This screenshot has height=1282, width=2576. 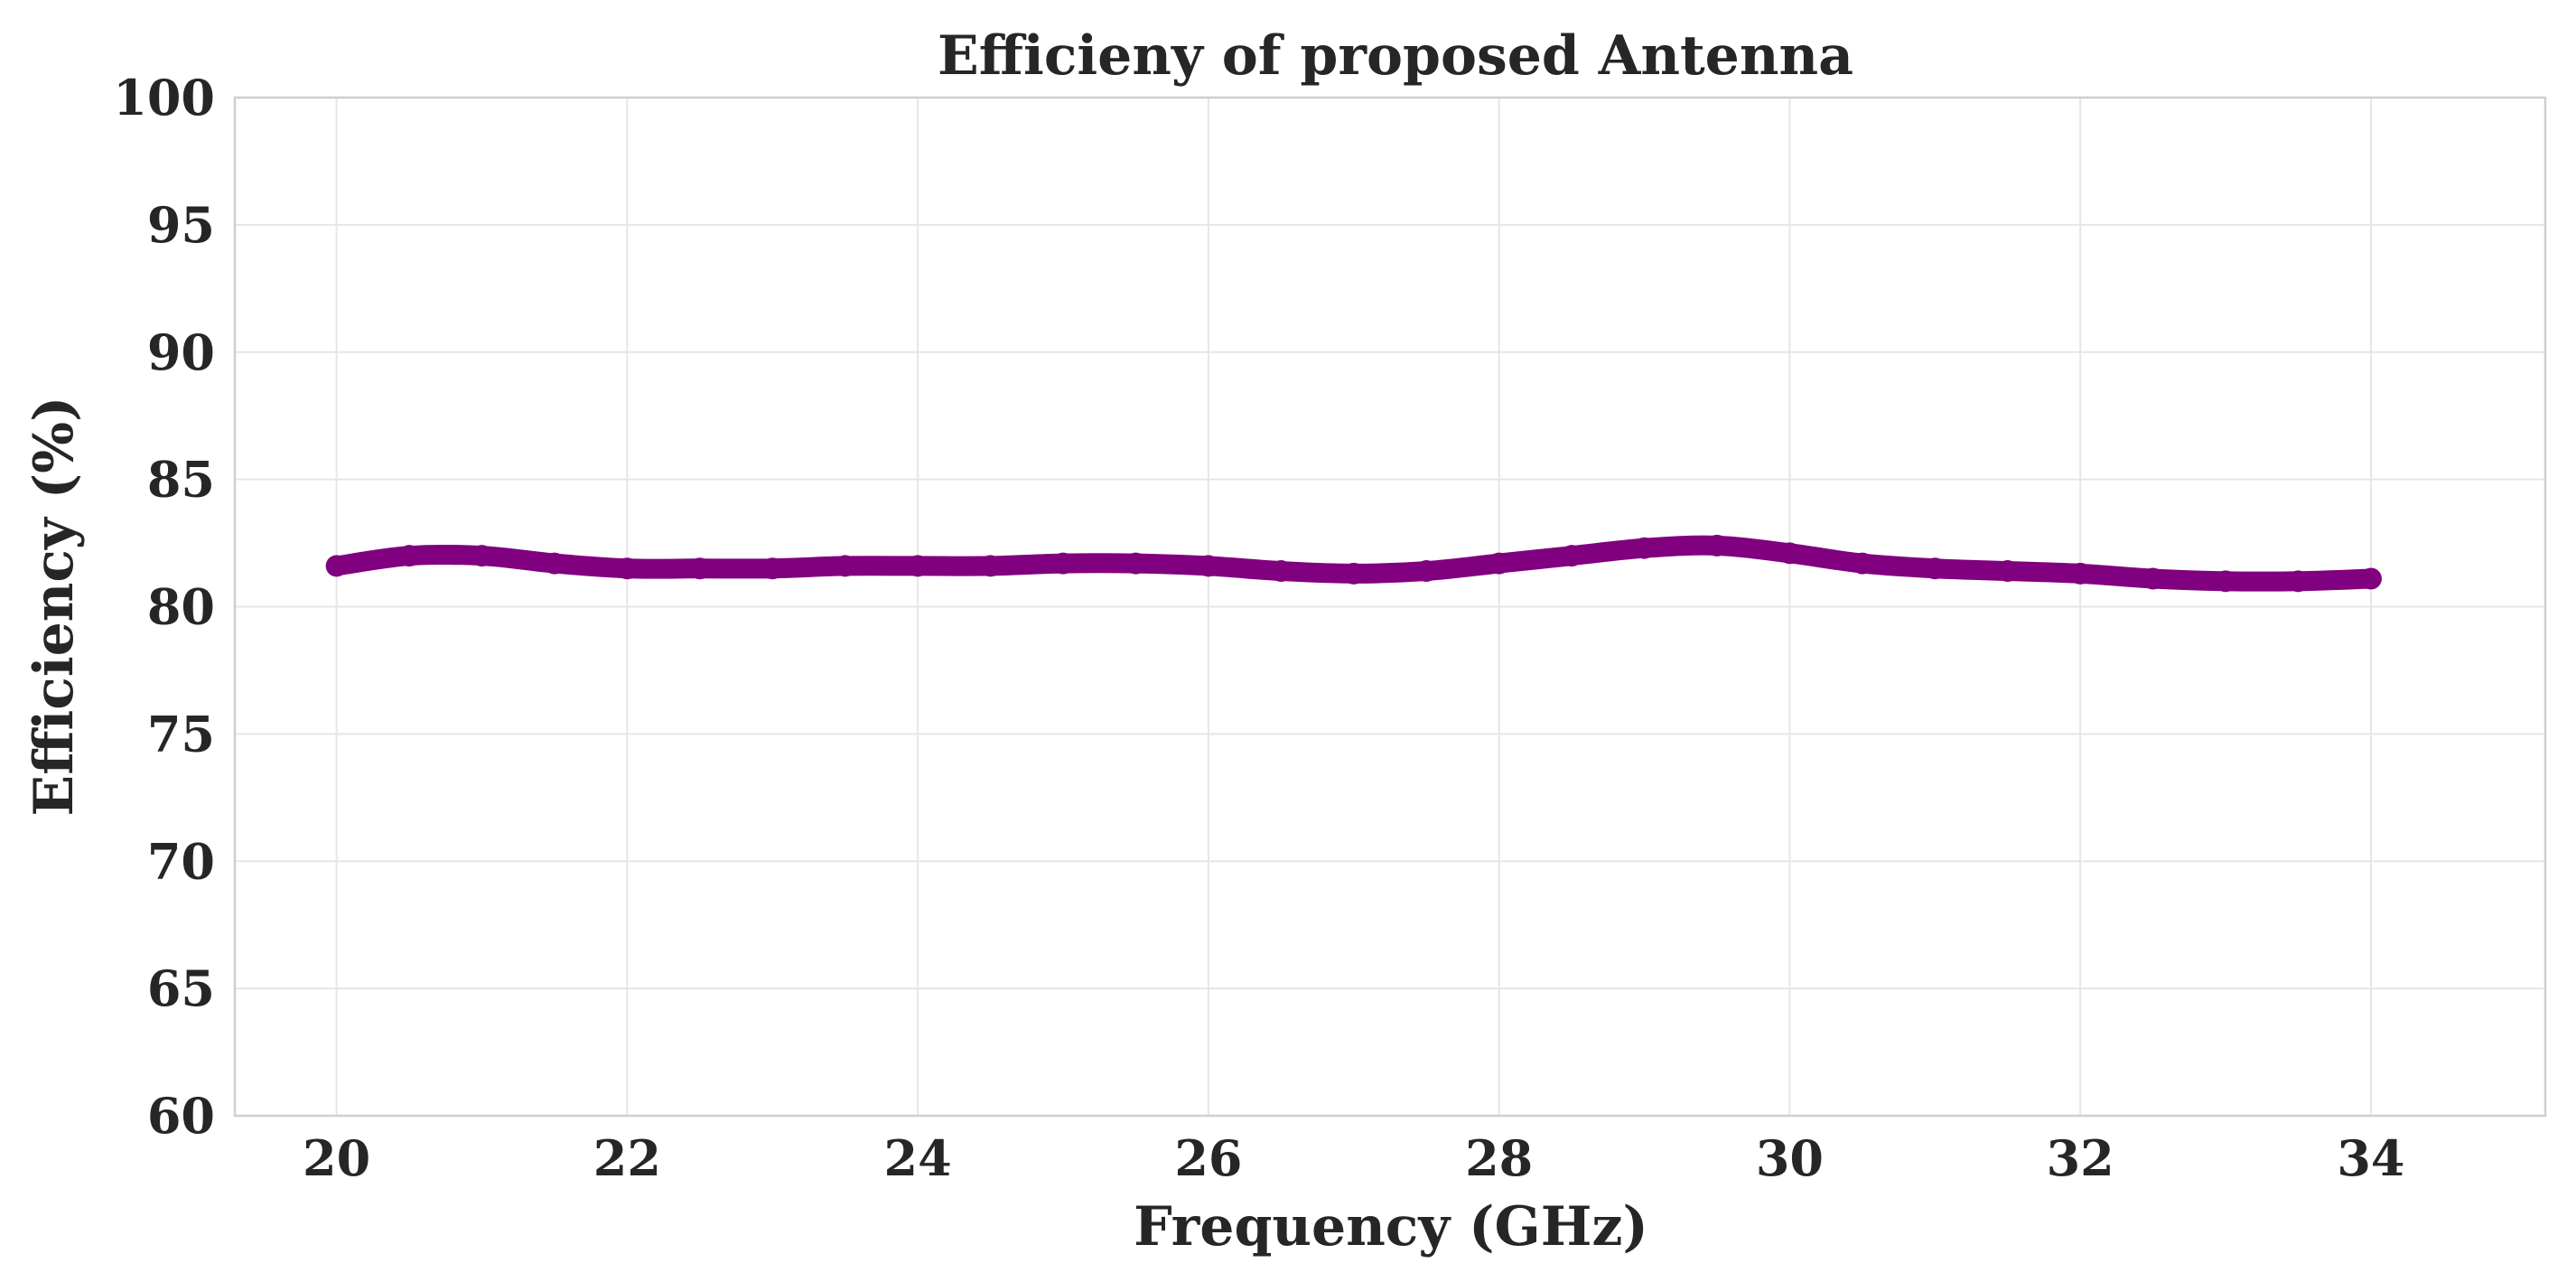 I want to click on x-tick-label: 22, so click(x=627, y=1158).